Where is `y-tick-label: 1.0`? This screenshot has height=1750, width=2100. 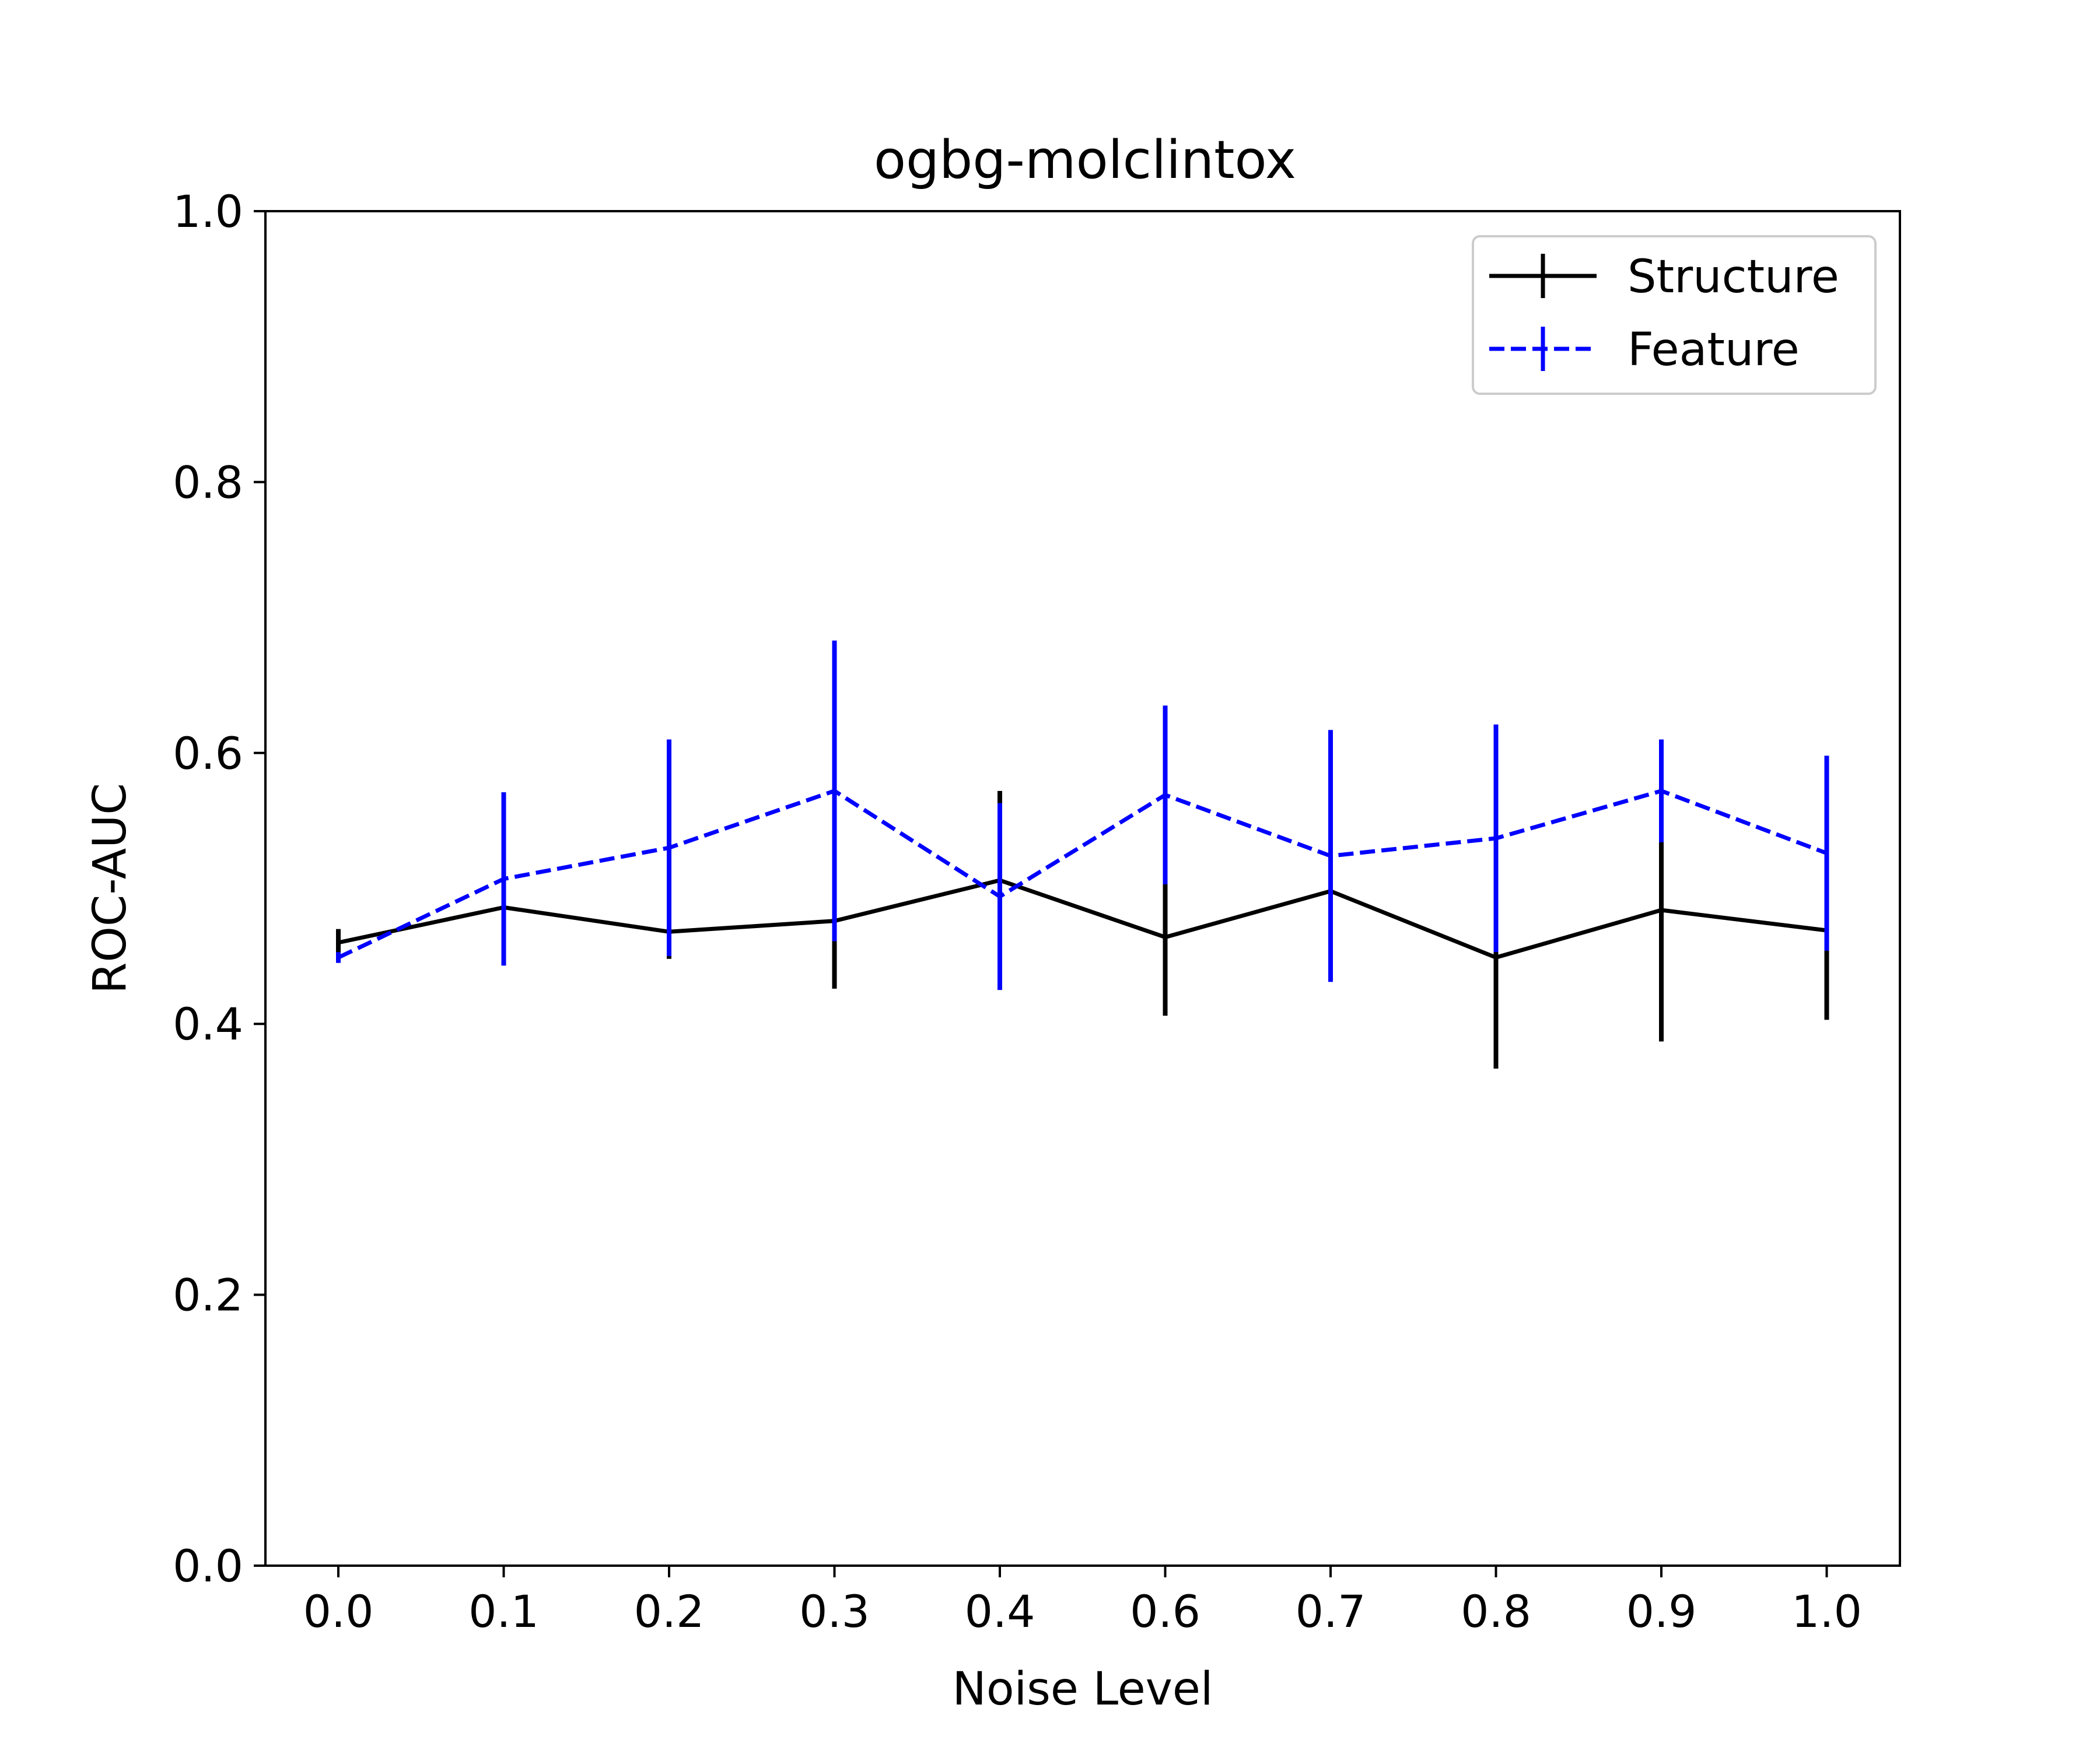 y-tick-label: 1.0 is located at coordinates (208, 211).